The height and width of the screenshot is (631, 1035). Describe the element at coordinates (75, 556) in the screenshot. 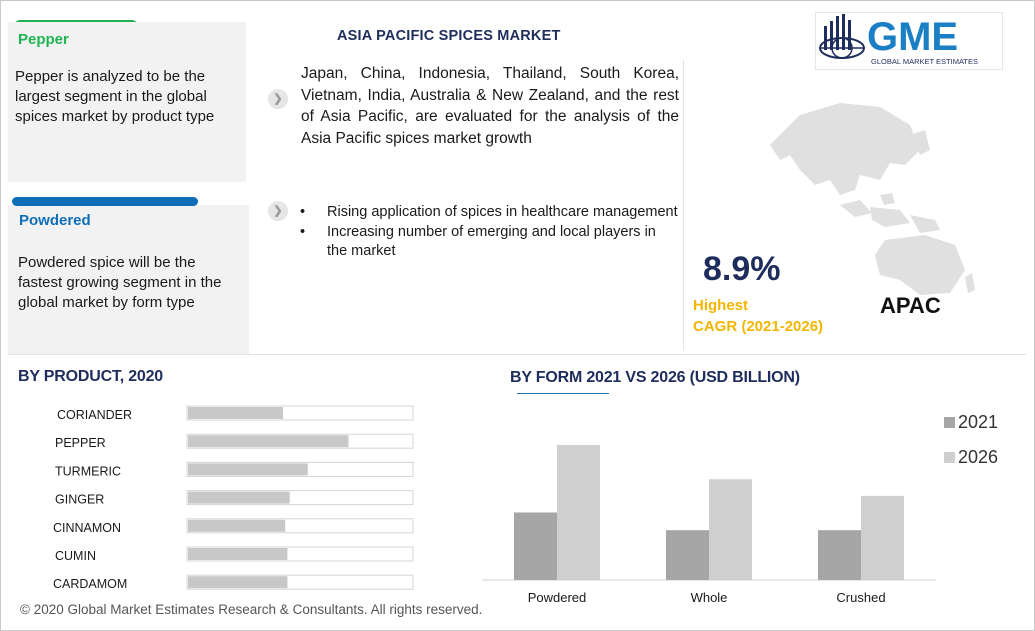

I see `product-category-label: CUMIN` at that location.